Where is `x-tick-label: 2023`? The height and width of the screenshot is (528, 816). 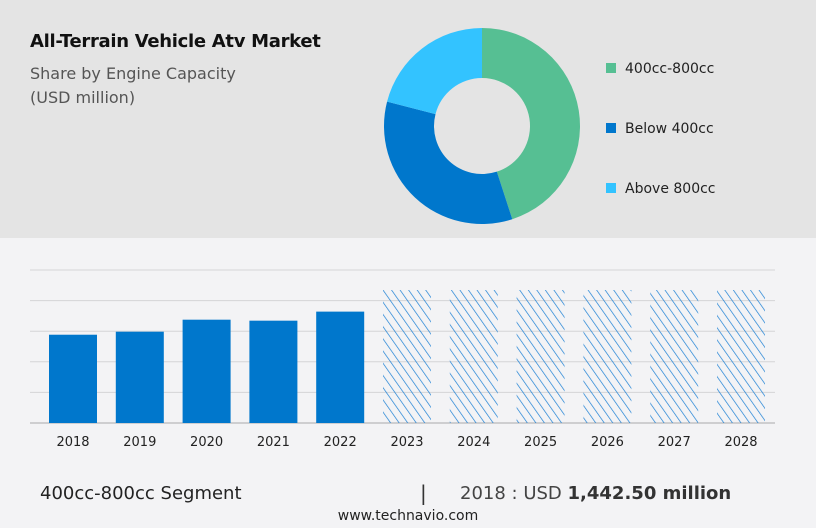
x-tick-label: 2023 is located at coordinates (406, 442).